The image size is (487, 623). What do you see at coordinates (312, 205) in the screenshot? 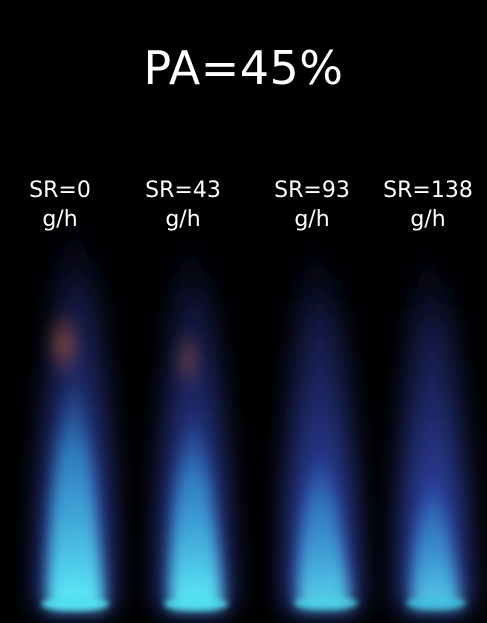
I see `flame-label-sr-93: SR=93 g/h` at bounding box center [312, 205].